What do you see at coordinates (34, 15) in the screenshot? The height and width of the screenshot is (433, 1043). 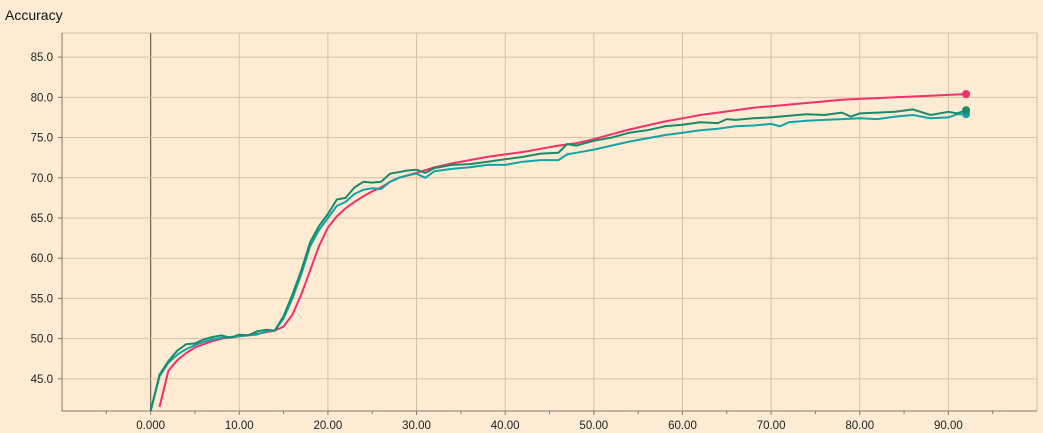 I see `chart-title: Accuracy` at bounding box center [34, 15].